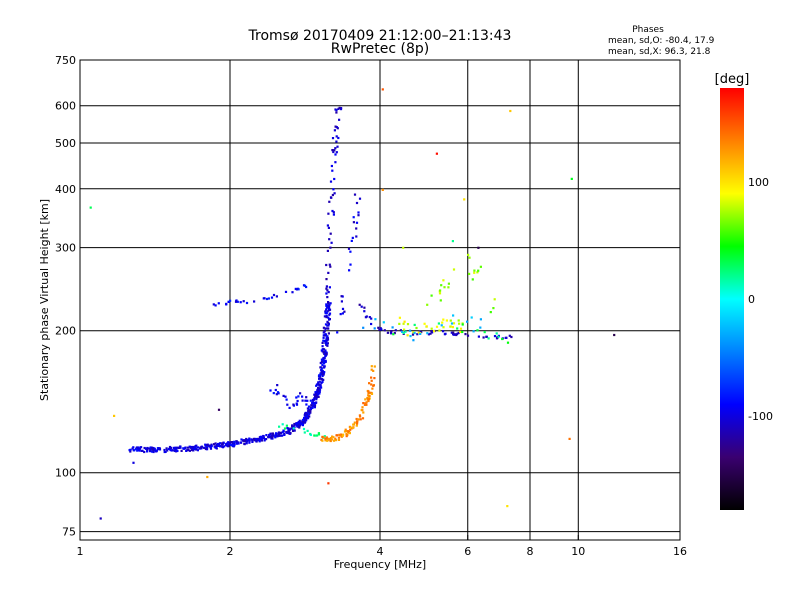 The height and width of the screenshot is (600, 800). I want to click on colorbar-label: [deg], so click(732, 79).